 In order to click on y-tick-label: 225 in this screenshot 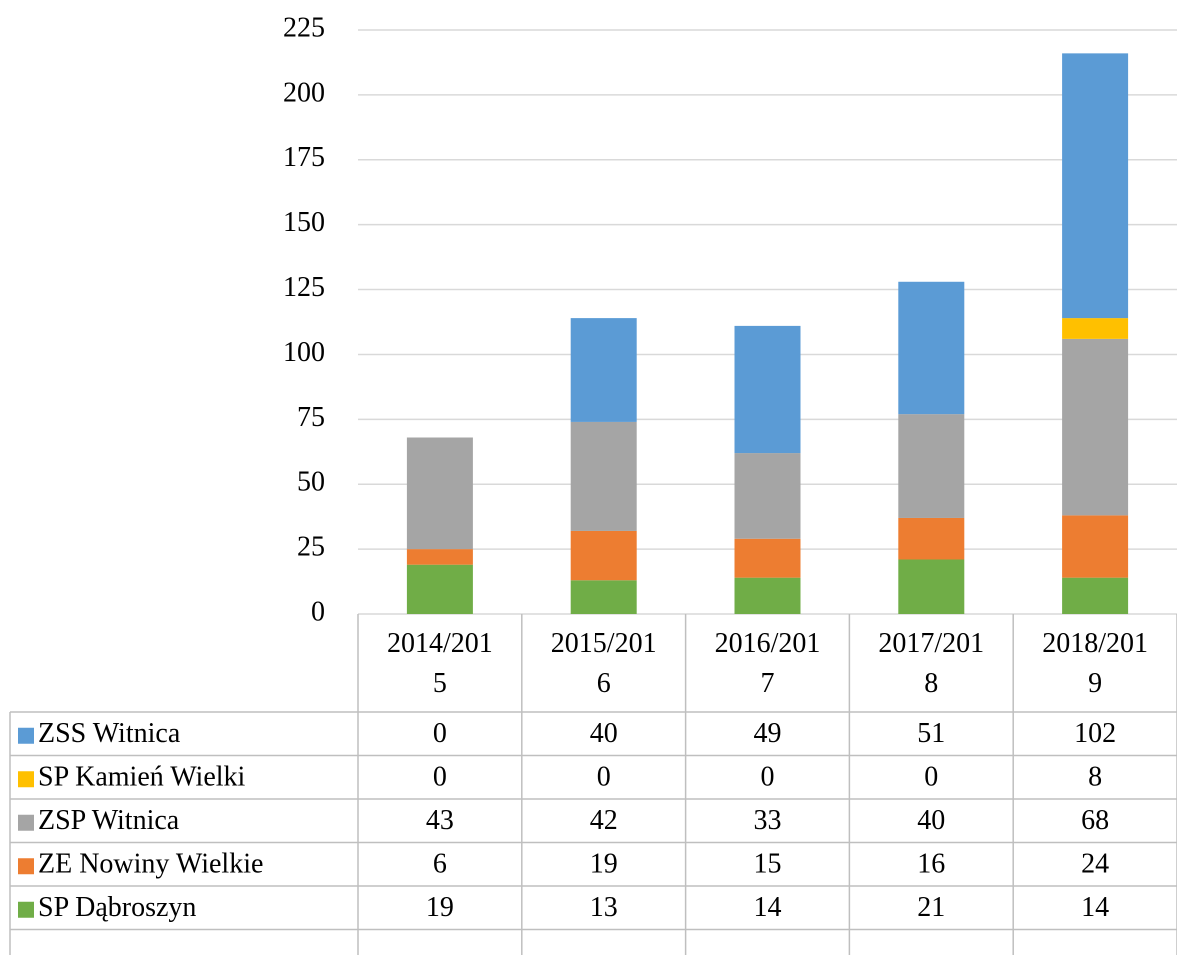, I will do `click(304, 27)`.